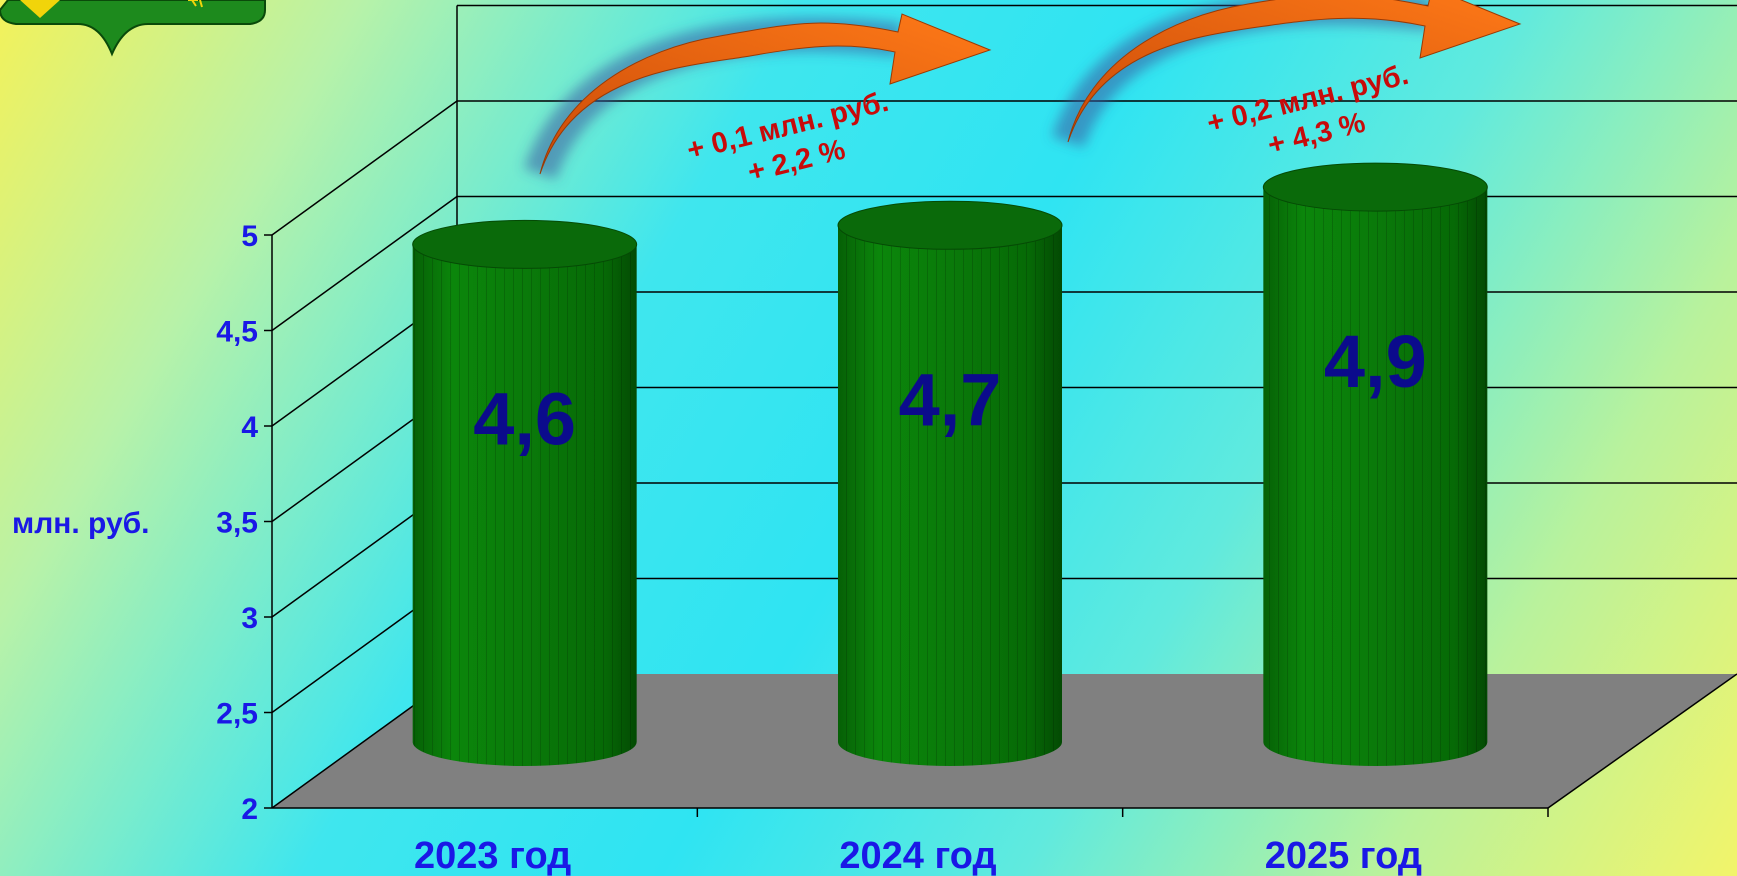 This screenshot has width=1737, height=876. What do you see at coordinates (1642, 741) in the screenshot?
I see `floor-edge` at bounding box center [1642, 741].